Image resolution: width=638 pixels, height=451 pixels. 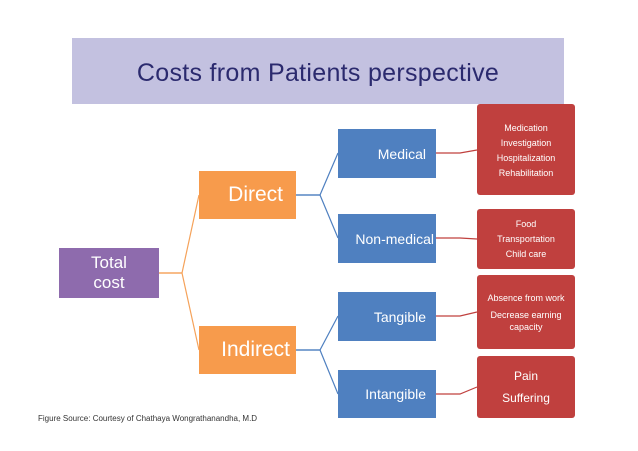 I want to click on node-tangible: Tangible, so click(x=387, y=316).